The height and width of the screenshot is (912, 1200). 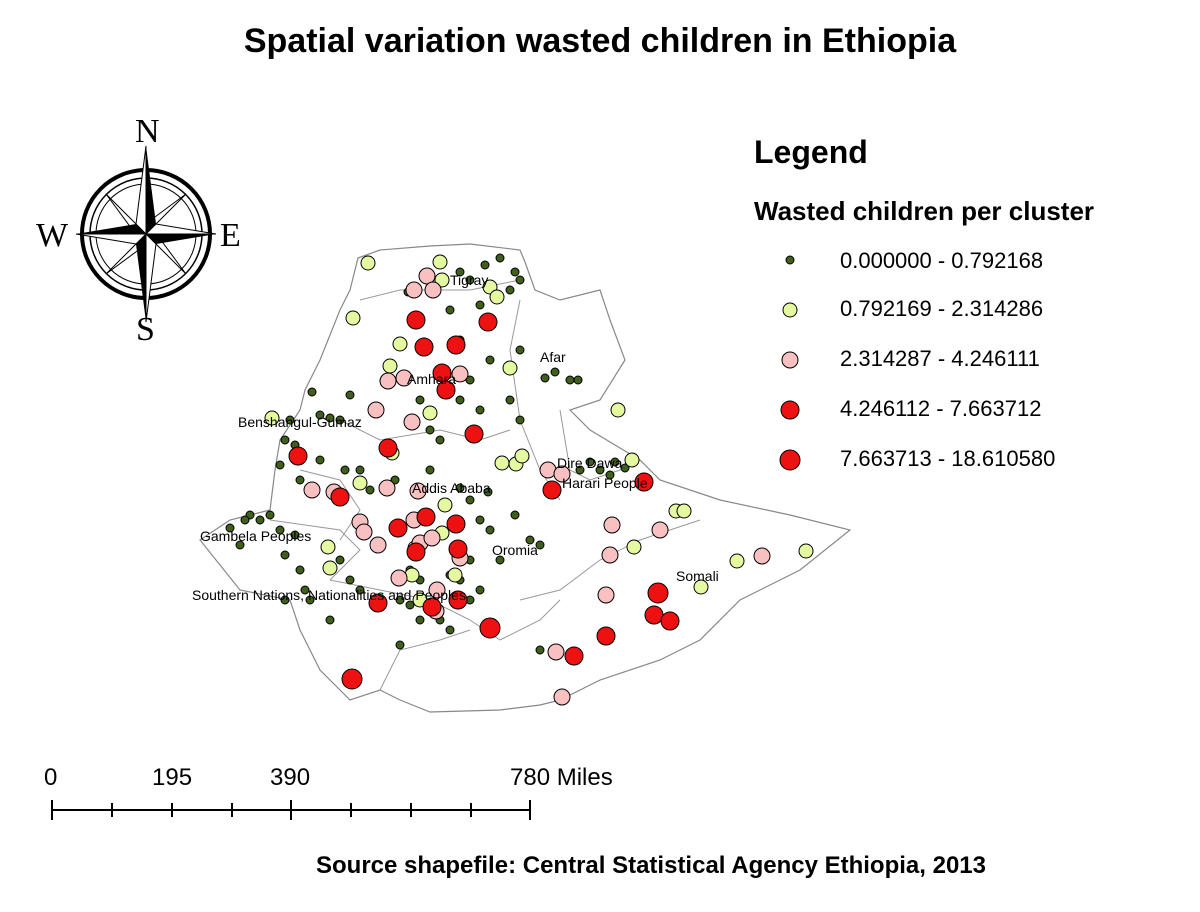 I want to click on scale-label-390: 390, so click(x=290, y=777).